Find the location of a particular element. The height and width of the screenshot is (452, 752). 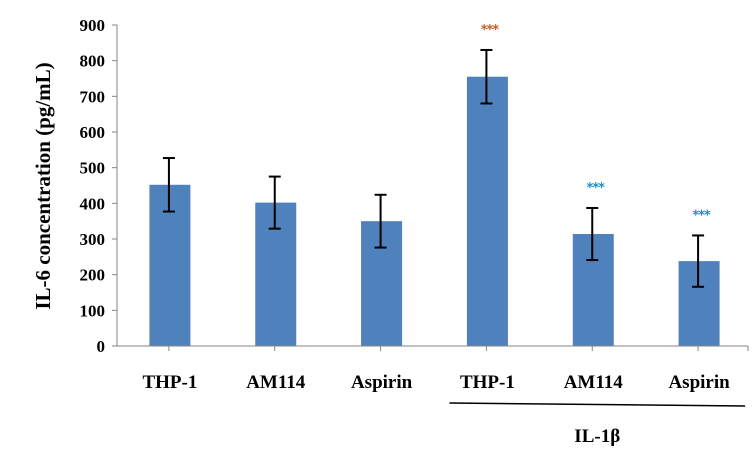

y-tick-label: 0 is located at coordinates (101, 346).